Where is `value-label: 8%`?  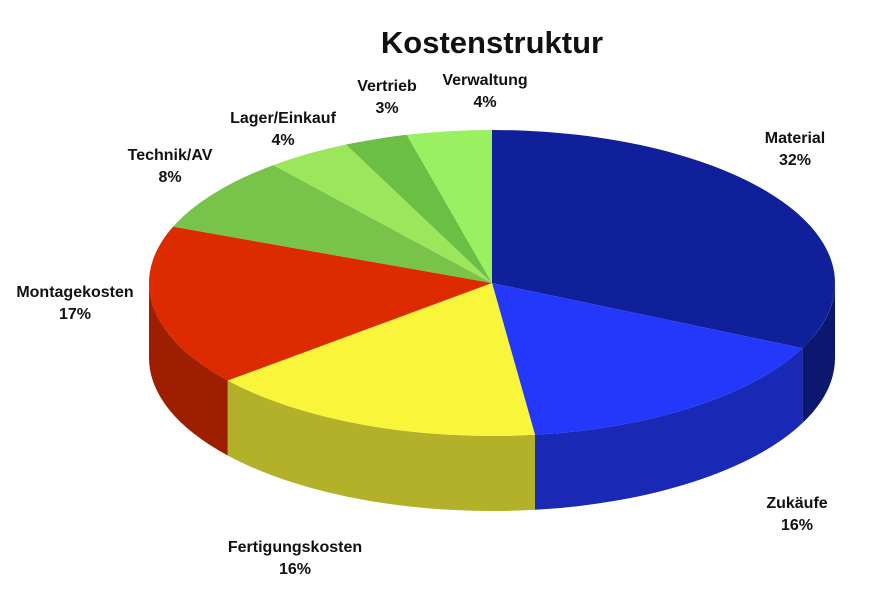
value-label: 8% is located at coordinates (169, 177).